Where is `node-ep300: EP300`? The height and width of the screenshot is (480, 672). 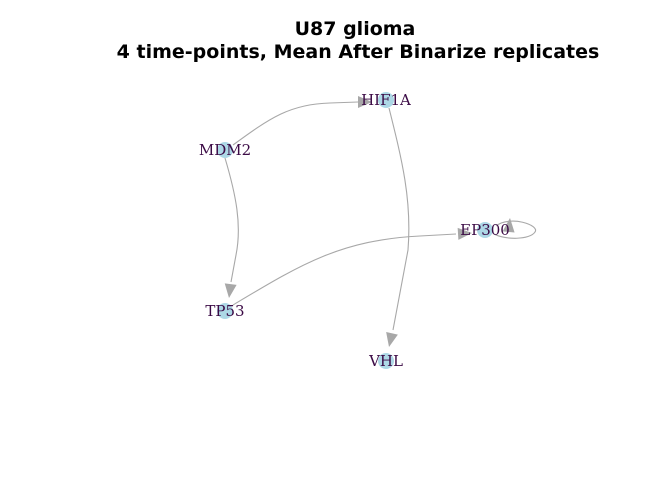
node-ep300: EP300 is located at coordinates (485, 230).